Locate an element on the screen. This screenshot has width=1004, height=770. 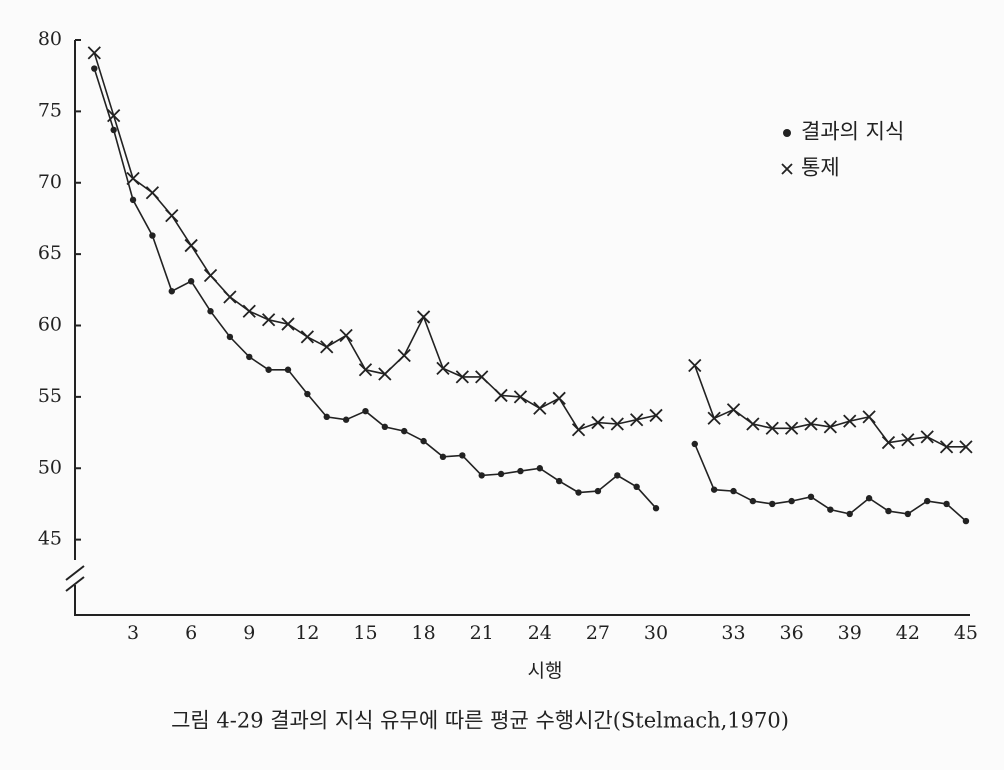
x-tick-label: 6 is located at coordinates (191, 633).